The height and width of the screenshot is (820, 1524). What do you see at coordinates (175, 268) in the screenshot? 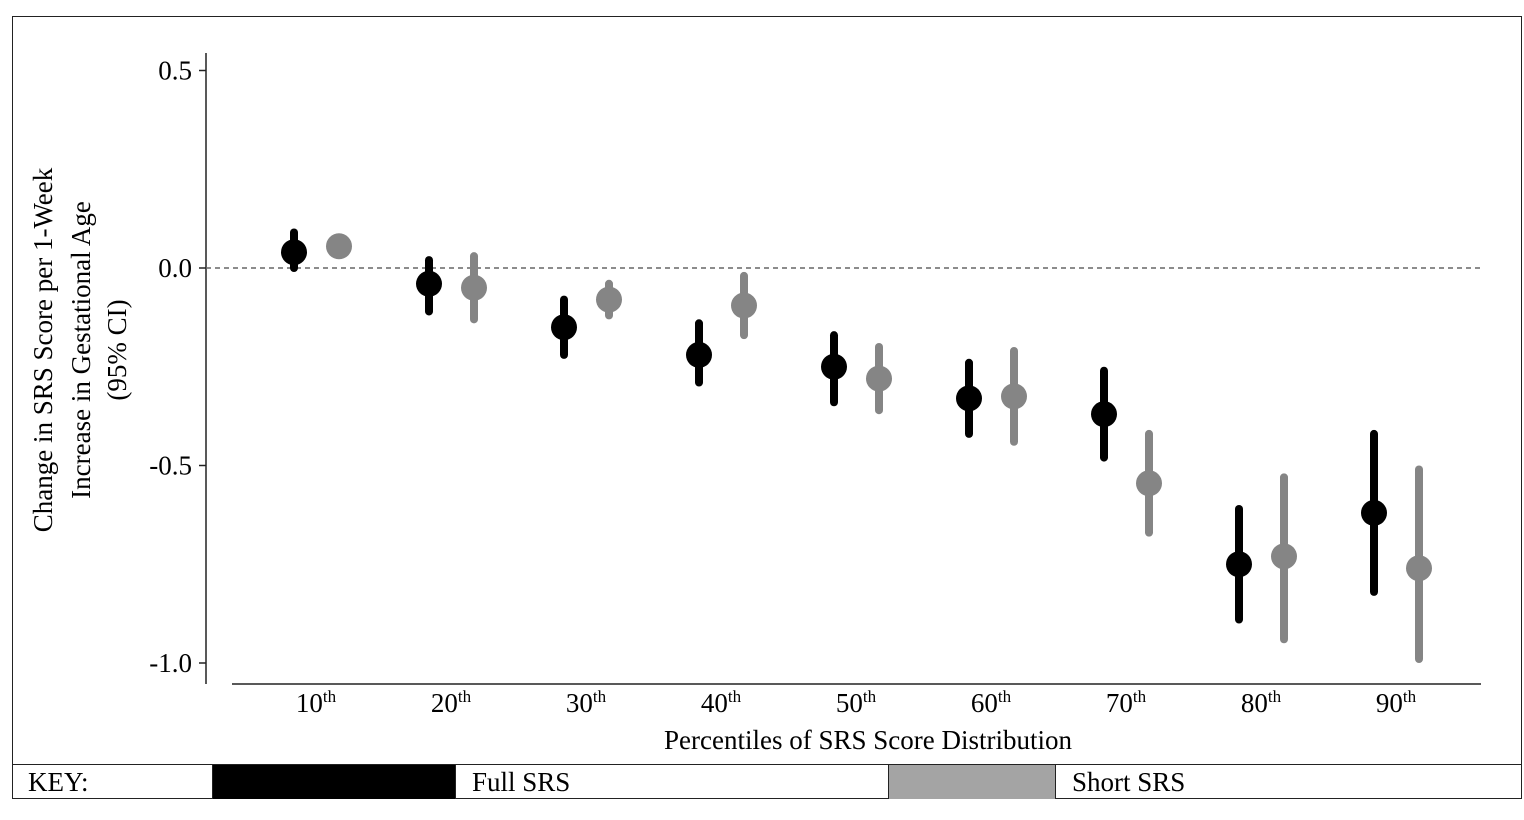
I see `y-tick-label-1: 0.0` at bounding box center [175, 268].